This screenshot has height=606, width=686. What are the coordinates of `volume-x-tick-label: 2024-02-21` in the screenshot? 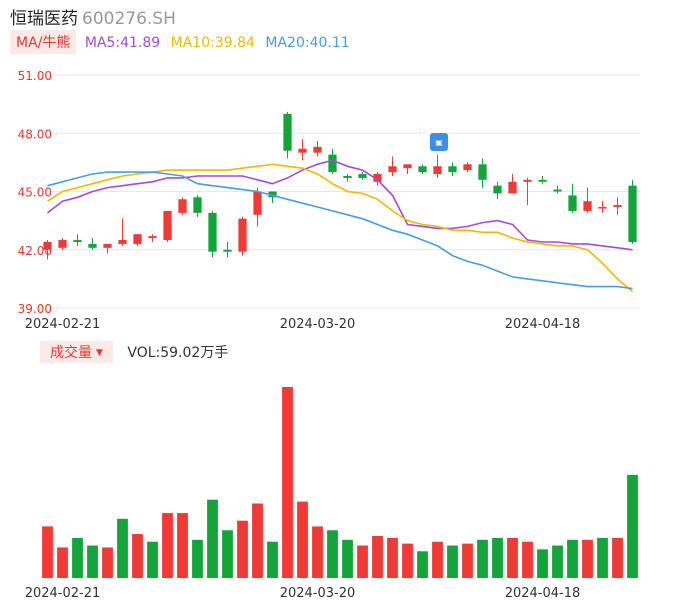 It's located at (63, 593).